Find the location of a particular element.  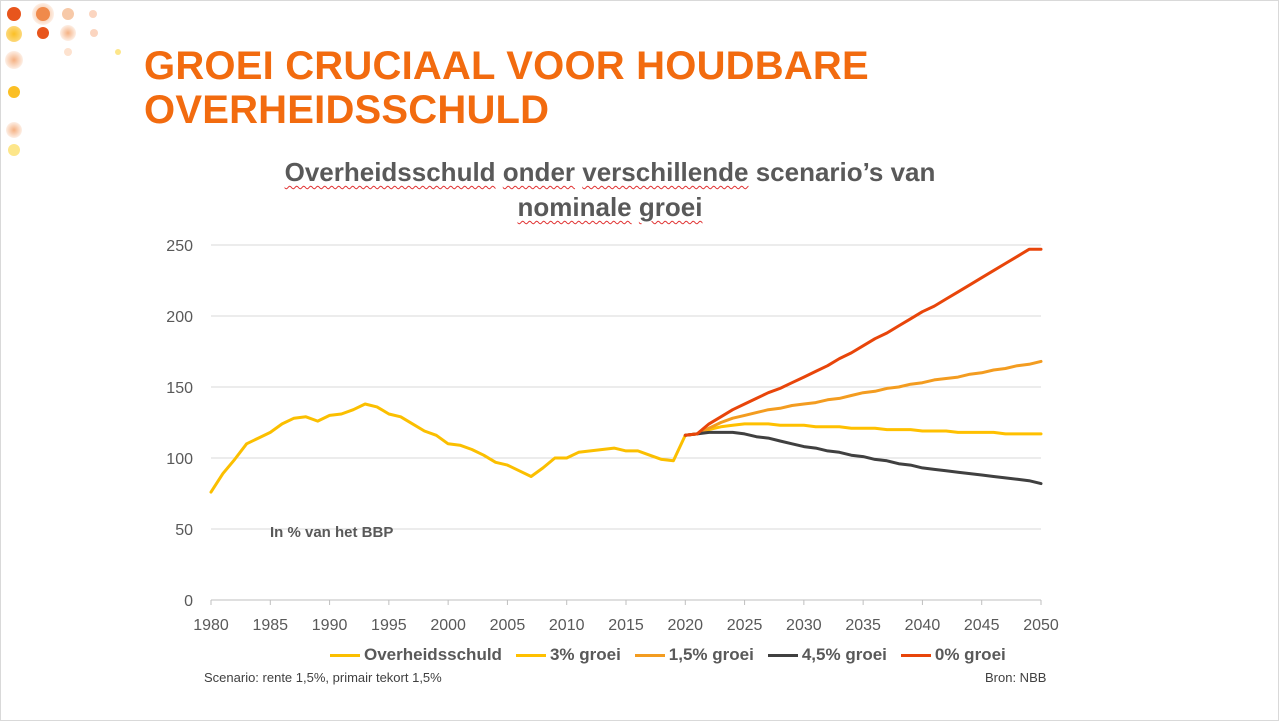

legend-label: 1,5% groei is located at coordinates (711, 654).